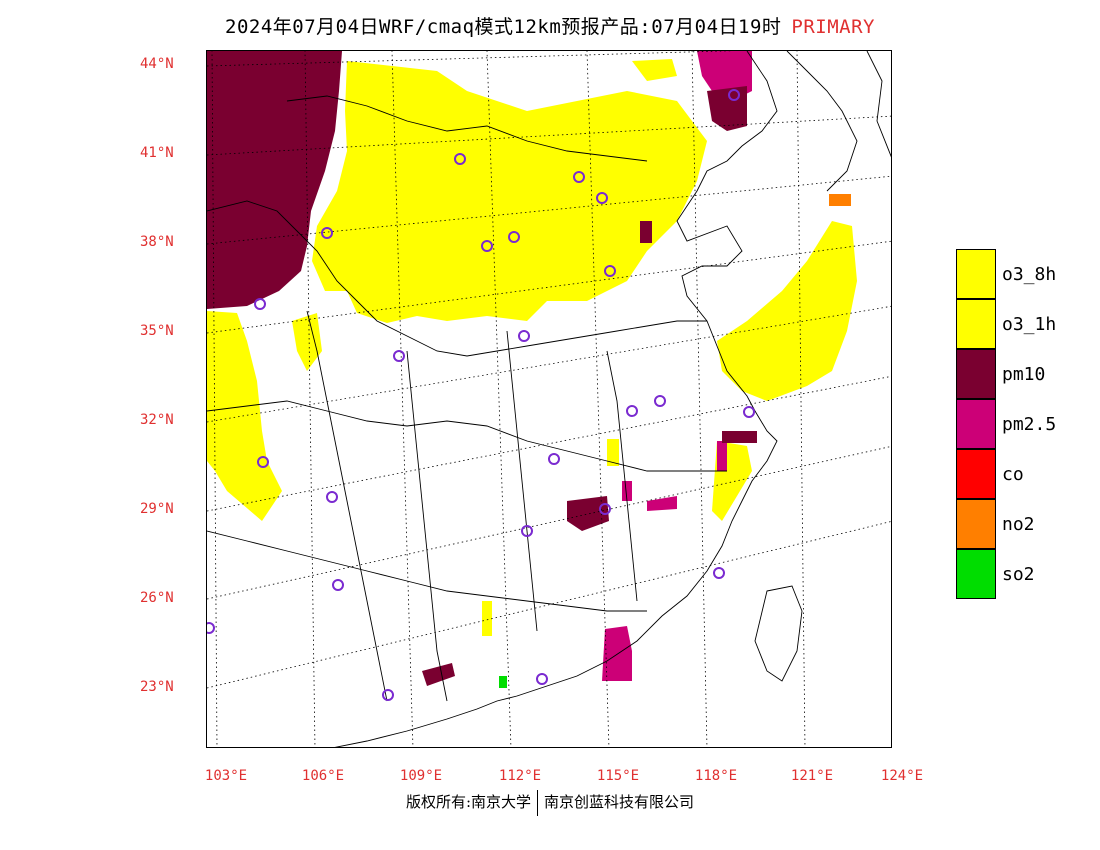 The height and width of the screenshot is (850, 1100). Describe the element at coordinates (787, 311) in the screenshot. I see `o3-area-yellow-sea` at that location.